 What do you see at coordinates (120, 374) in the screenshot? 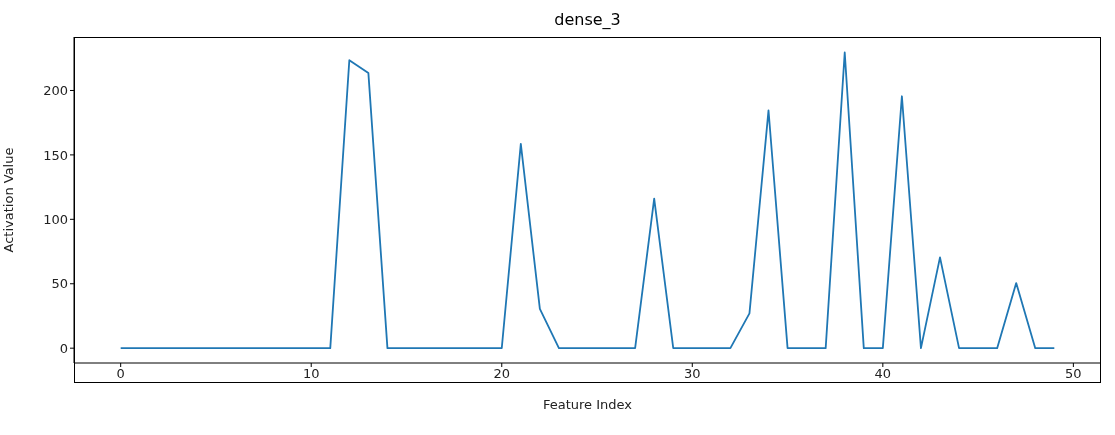
I see `x-tick-label: 0` at bounding box center [120, 374].